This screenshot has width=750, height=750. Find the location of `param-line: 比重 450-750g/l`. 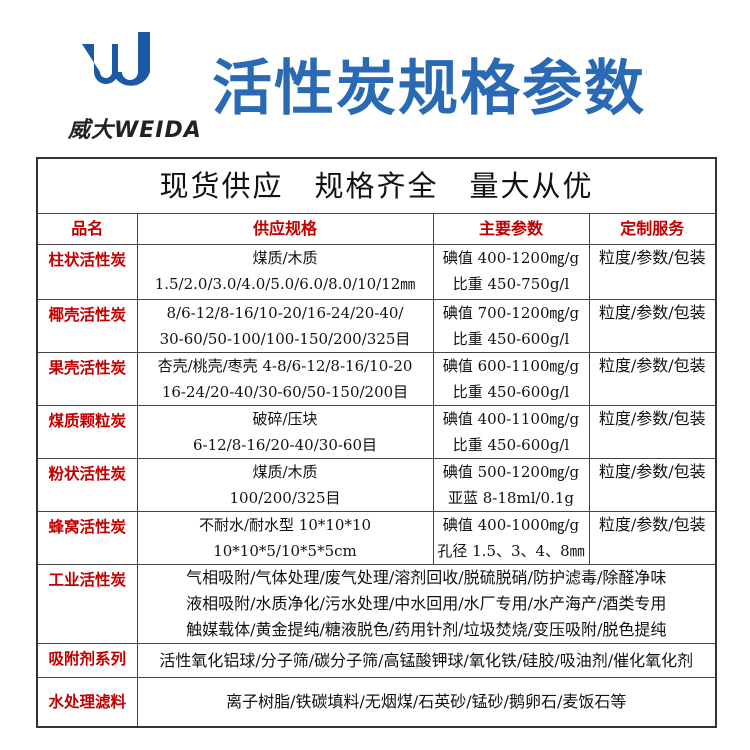

param-line: 比重 450-750g/l is located at coordinates (511, 284).